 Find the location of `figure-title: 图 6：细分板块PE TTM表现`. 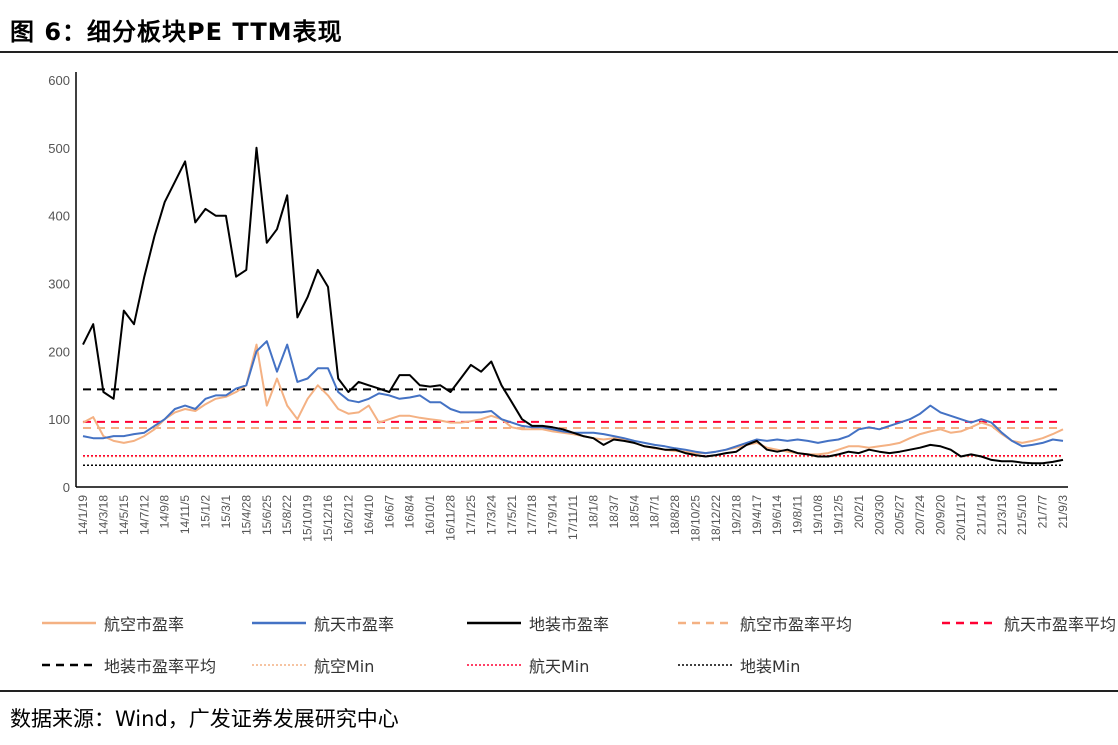

figure-title: 图 6：细分板块PE TTM表现 is located at coordinates (176, 32).